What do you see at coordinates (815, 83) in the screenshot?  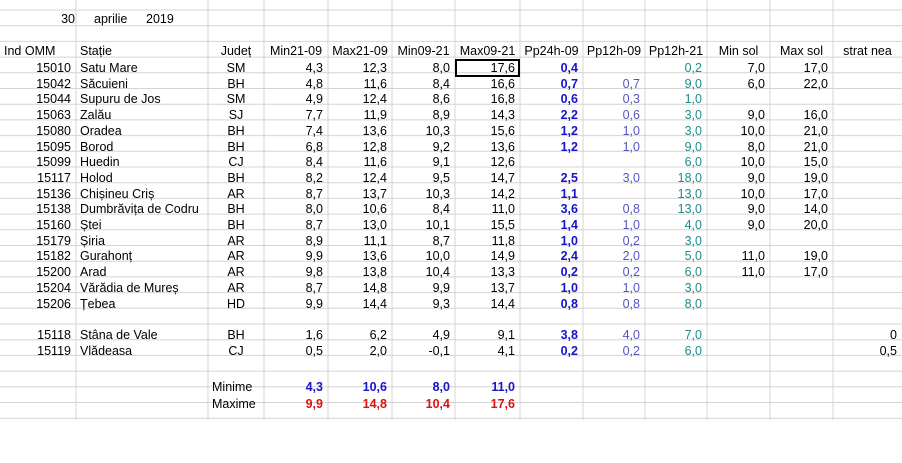 I see `cell-max-sol: 22,0` at bounding box center [815, 83].